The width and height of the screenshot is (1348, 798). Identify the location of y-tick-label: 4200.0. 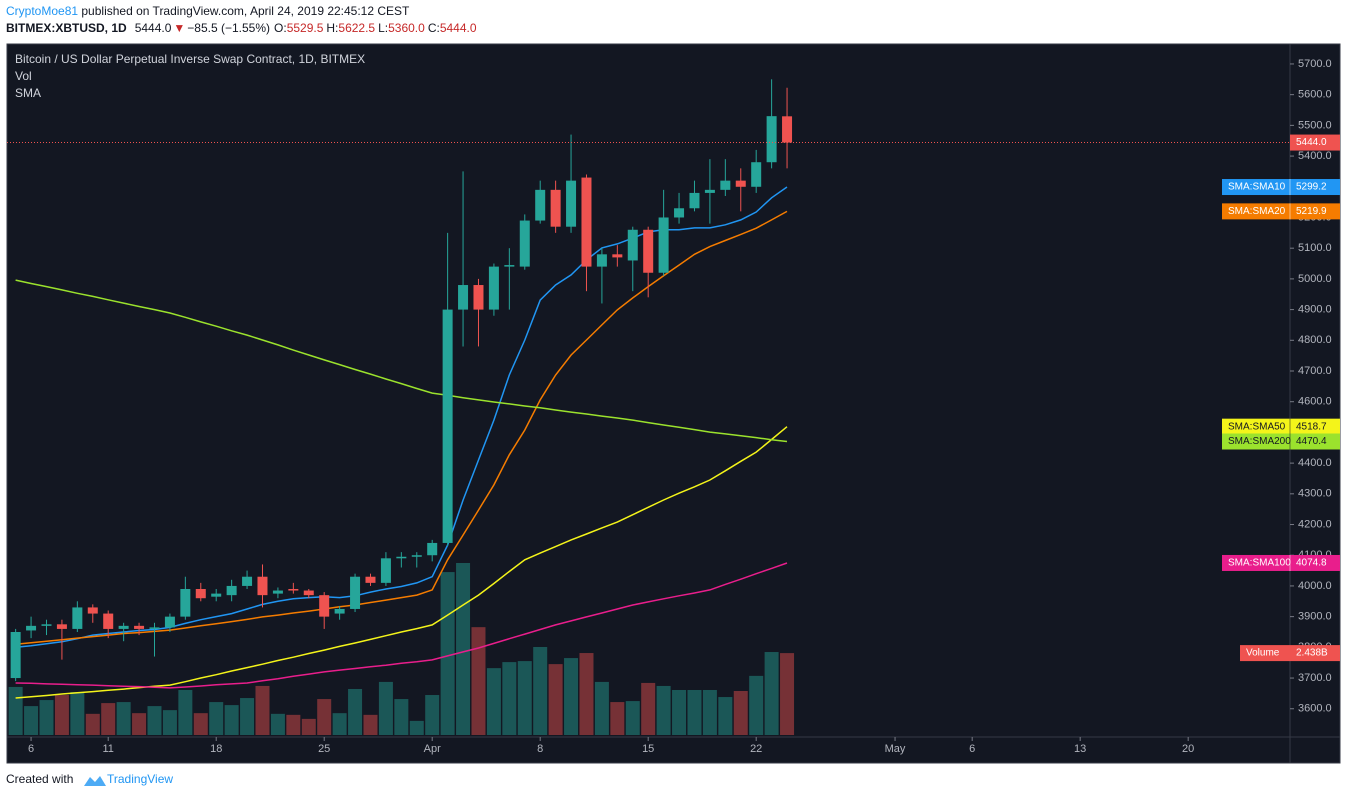
(1315, 524).